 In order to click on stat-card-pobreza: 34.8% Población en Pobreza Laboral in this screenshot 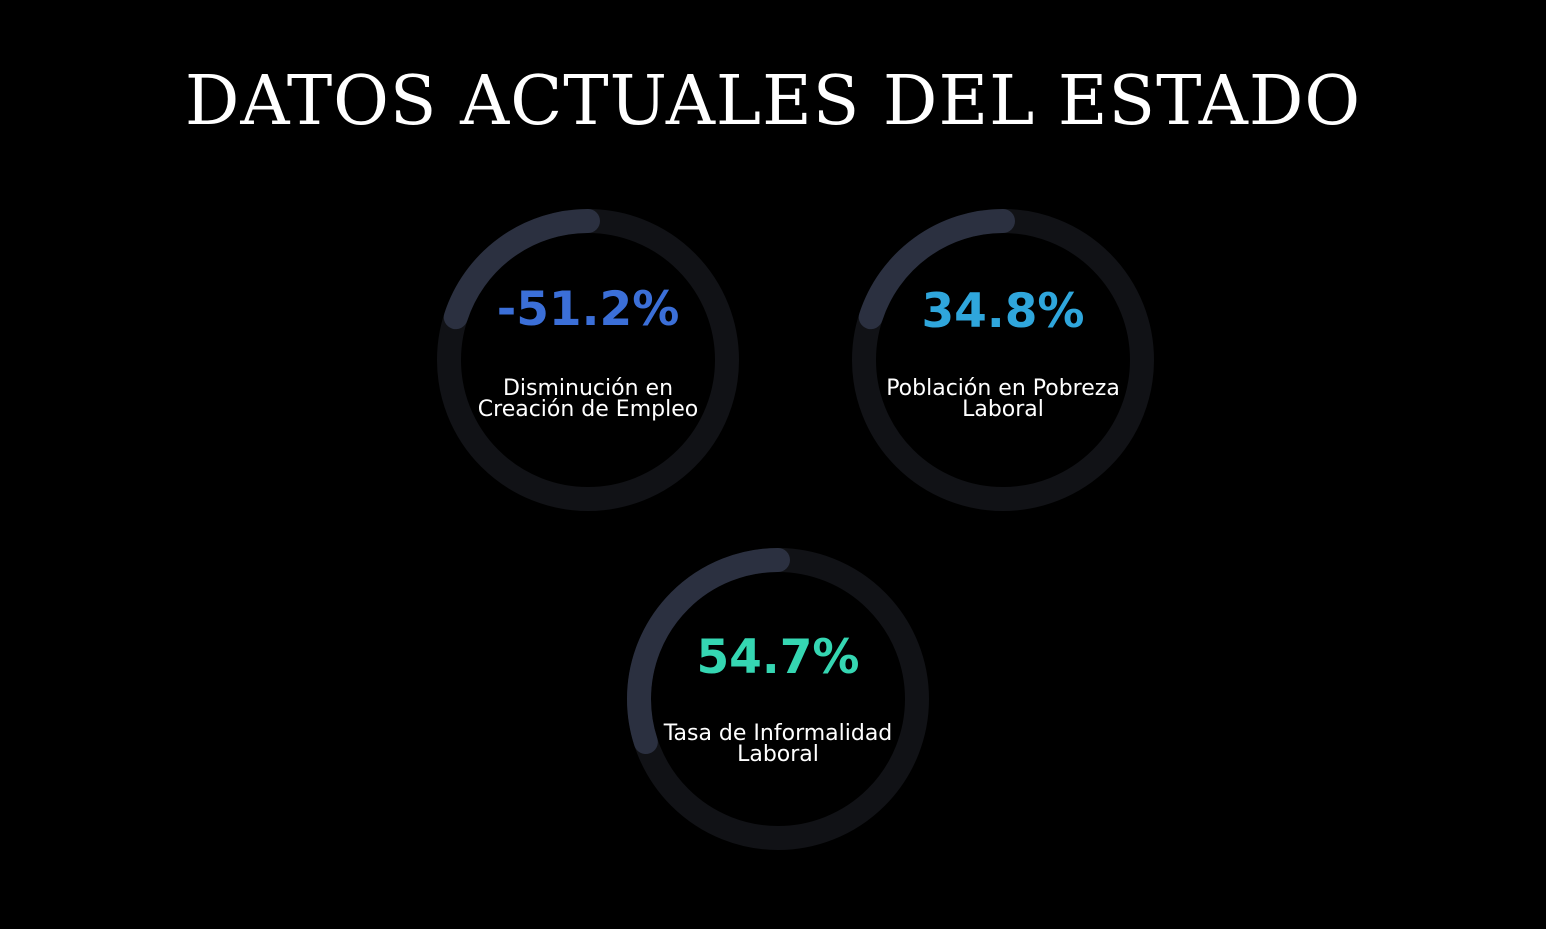, I will do `click(1003, 360)`.